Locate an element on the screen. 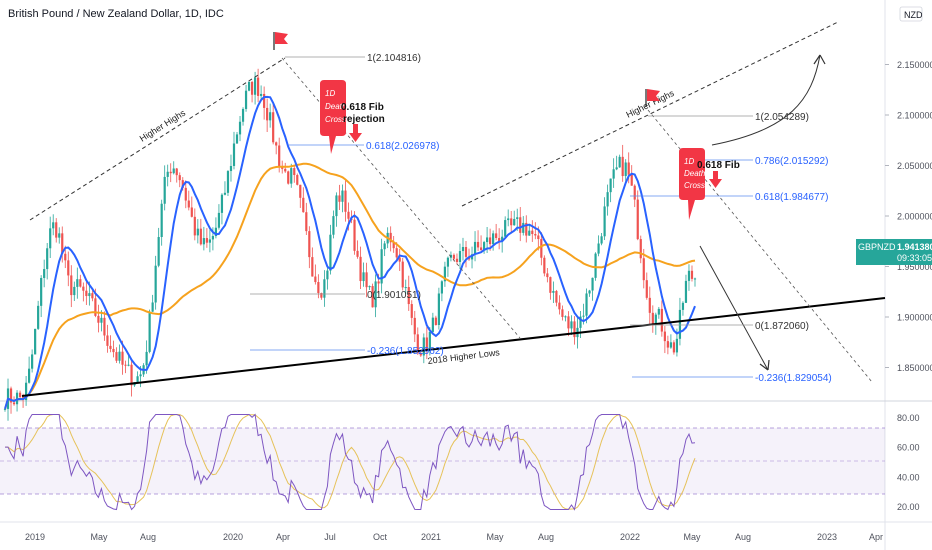  svg-text: Death is located at coordinates (695, 173).